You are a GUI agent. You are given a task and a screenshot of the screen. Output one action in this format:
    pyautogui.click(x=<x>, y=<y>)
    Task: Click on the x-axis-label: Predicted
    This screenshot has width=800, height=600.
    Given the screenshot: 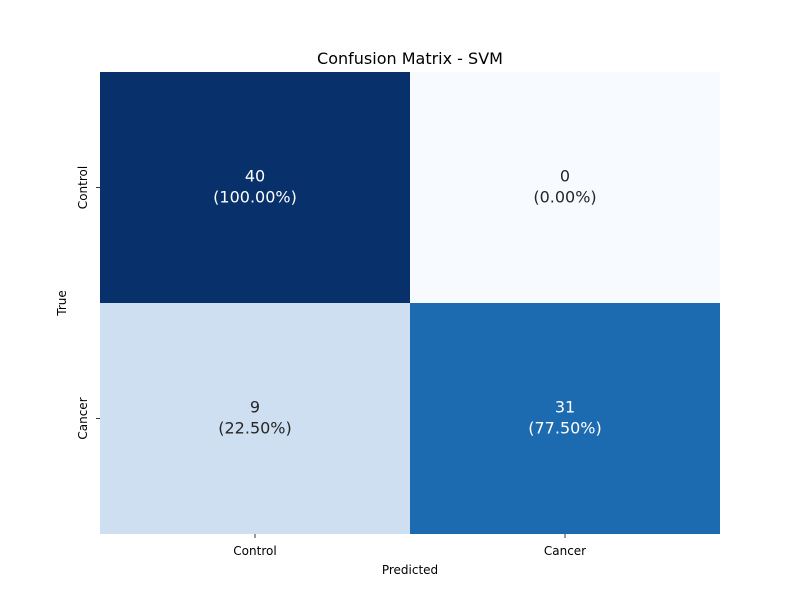 What is the action you would take?
    pyautogui.click(x=410, y=570)
    